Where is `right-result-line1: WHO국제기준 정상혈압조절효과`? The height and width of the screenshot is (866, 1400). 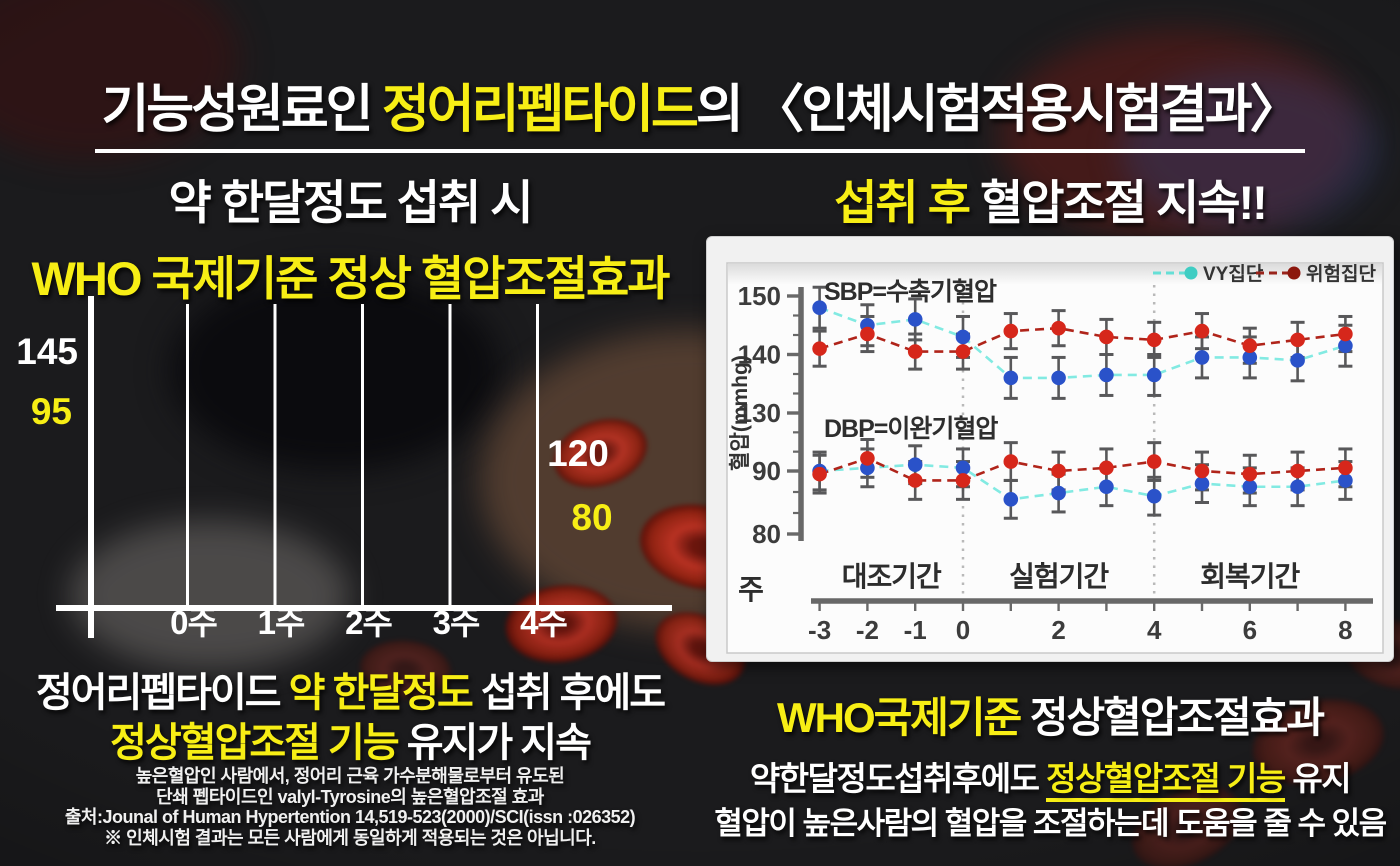 right-result-line1: WHO국제기준 정상혈압조절효과 is located at coordinates (1050, 714).